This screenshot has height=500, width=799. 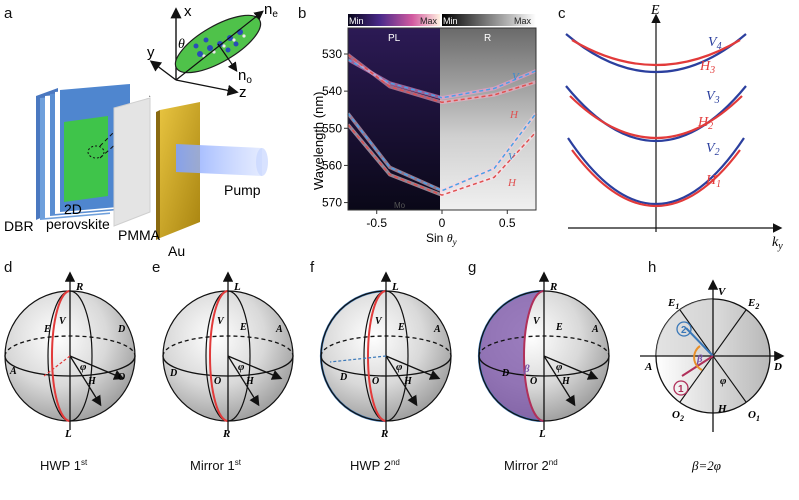 What do you see at coordinates (715, 43) in the screenshot?
I see `band-label-v4: V4` at bounding box center [715, 43].